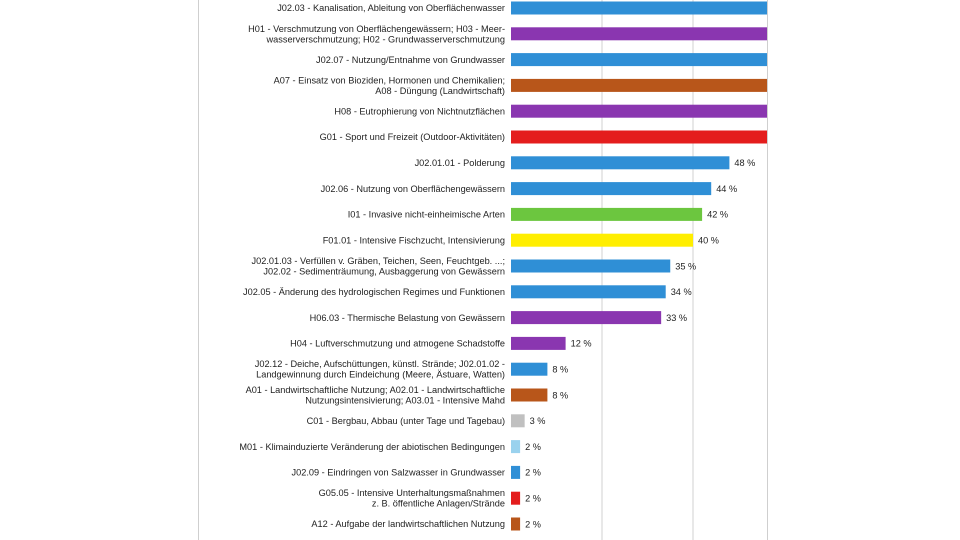 The image size is (960, 540). I want to click on value-label: 48 %, so click(744, 163).